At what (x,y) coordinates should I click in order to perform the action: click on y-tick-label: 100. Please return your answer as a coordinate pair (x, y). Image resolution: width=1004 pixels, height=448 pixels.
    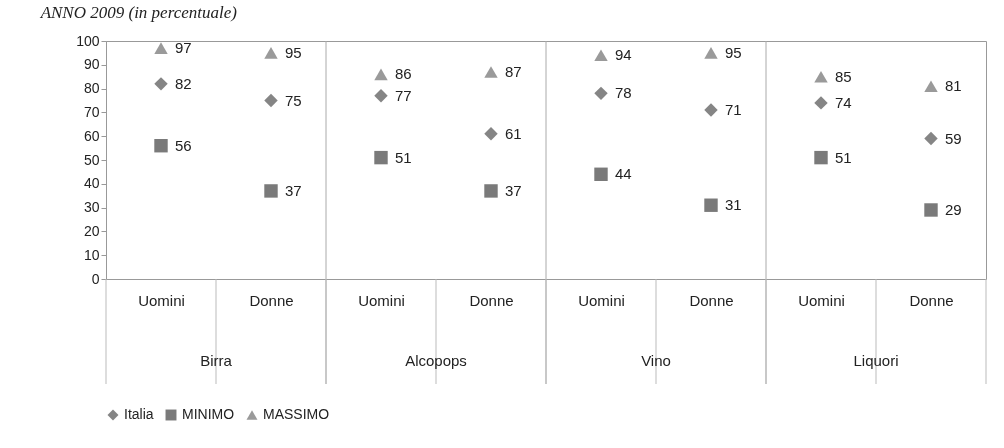
    Looking at the image, I should click on (88, 40).